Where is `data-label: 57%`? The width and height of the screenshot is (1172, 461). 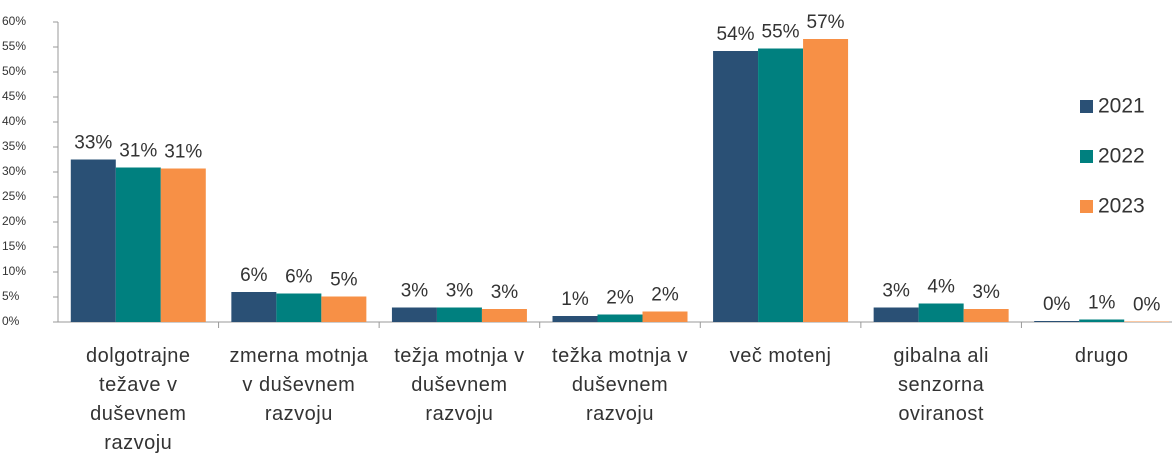 data-label: 57% is located at coordinates (826, 22).